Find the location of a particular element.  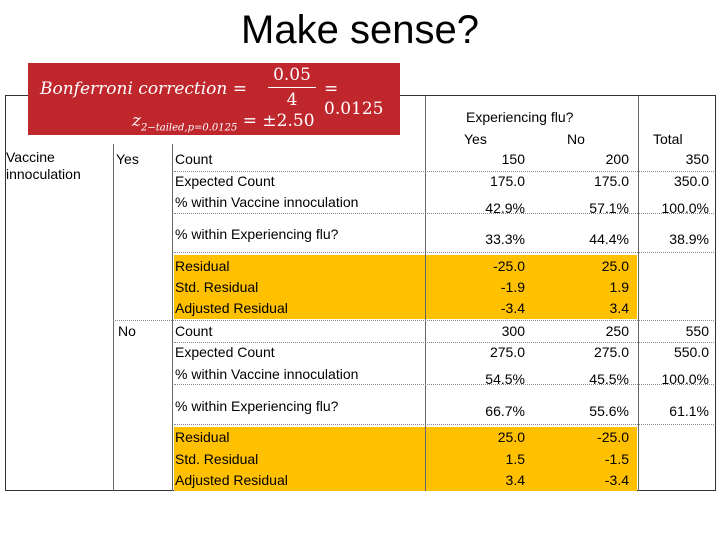

value-no: 250 is located at coordinates (617, 331).